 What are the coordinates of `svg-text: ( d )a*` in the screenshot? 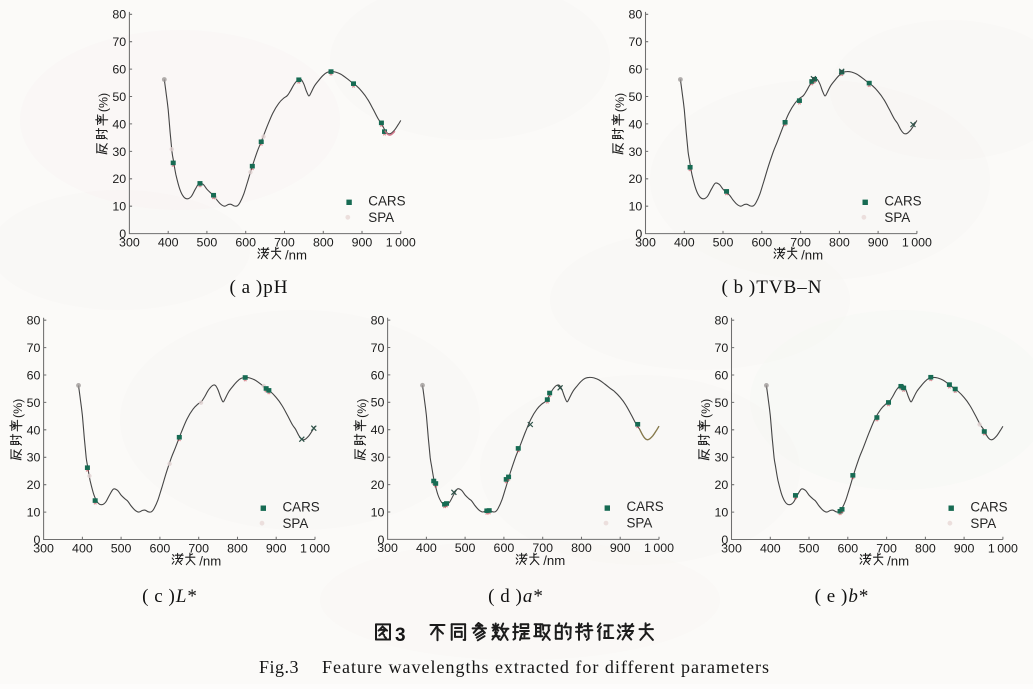 It's located at (516, 596).